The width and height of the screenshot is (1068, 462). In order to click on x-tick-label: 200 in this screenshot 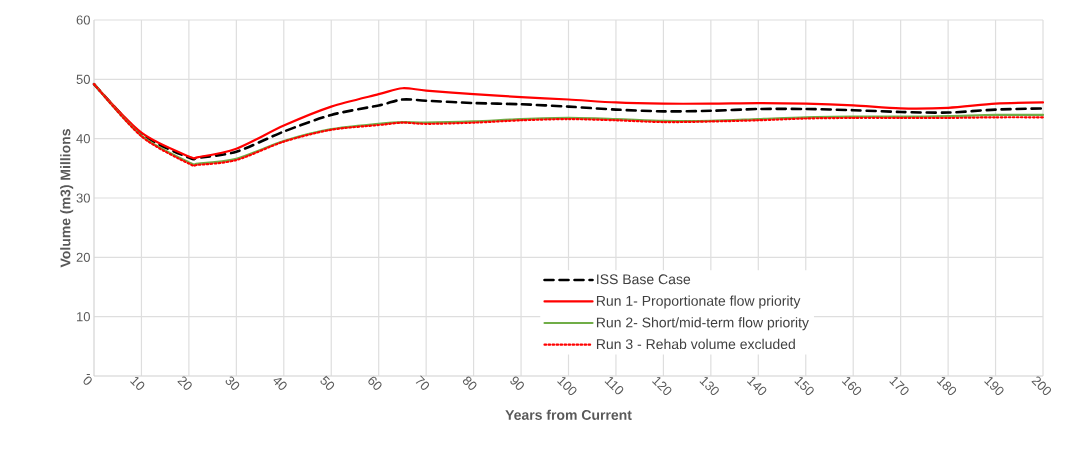, I will do `click(1041, 386)`.